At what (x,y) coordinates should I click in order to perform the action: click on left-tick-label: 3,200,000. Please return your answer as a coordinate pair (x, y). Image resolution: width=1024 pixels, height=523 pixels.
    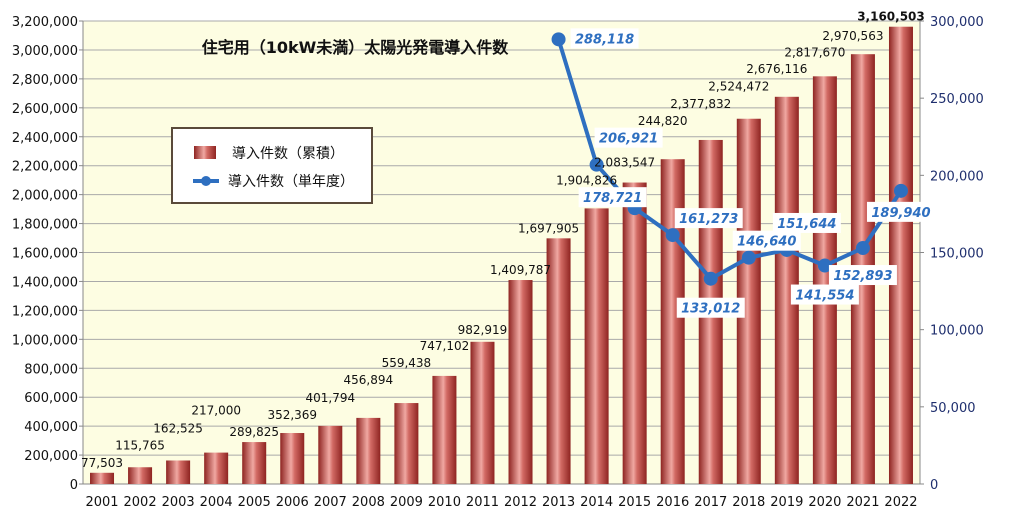
    Looking at the image, I should click on (45, 22).